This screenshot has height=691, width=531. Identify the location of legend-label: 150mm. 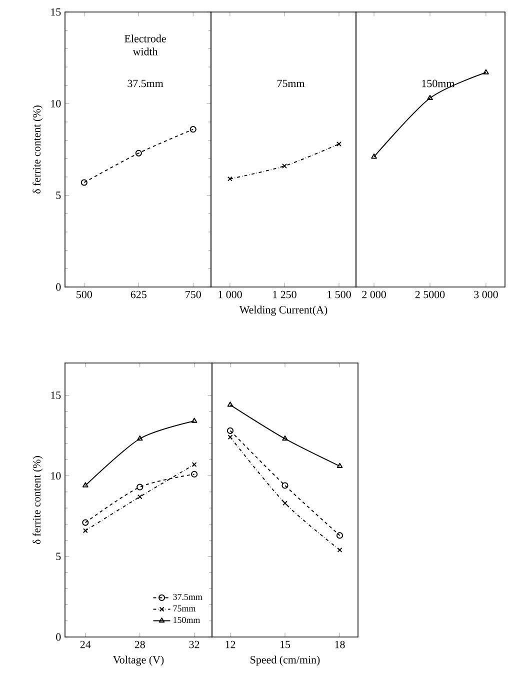
(187, 620).